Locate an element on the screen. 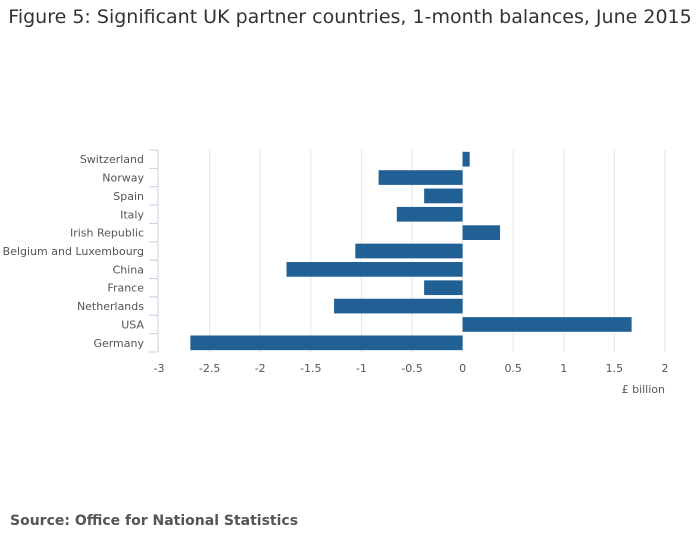 The height and width of the screenshot is (549, 700). bar-usa is located at coordinates (547, 324).